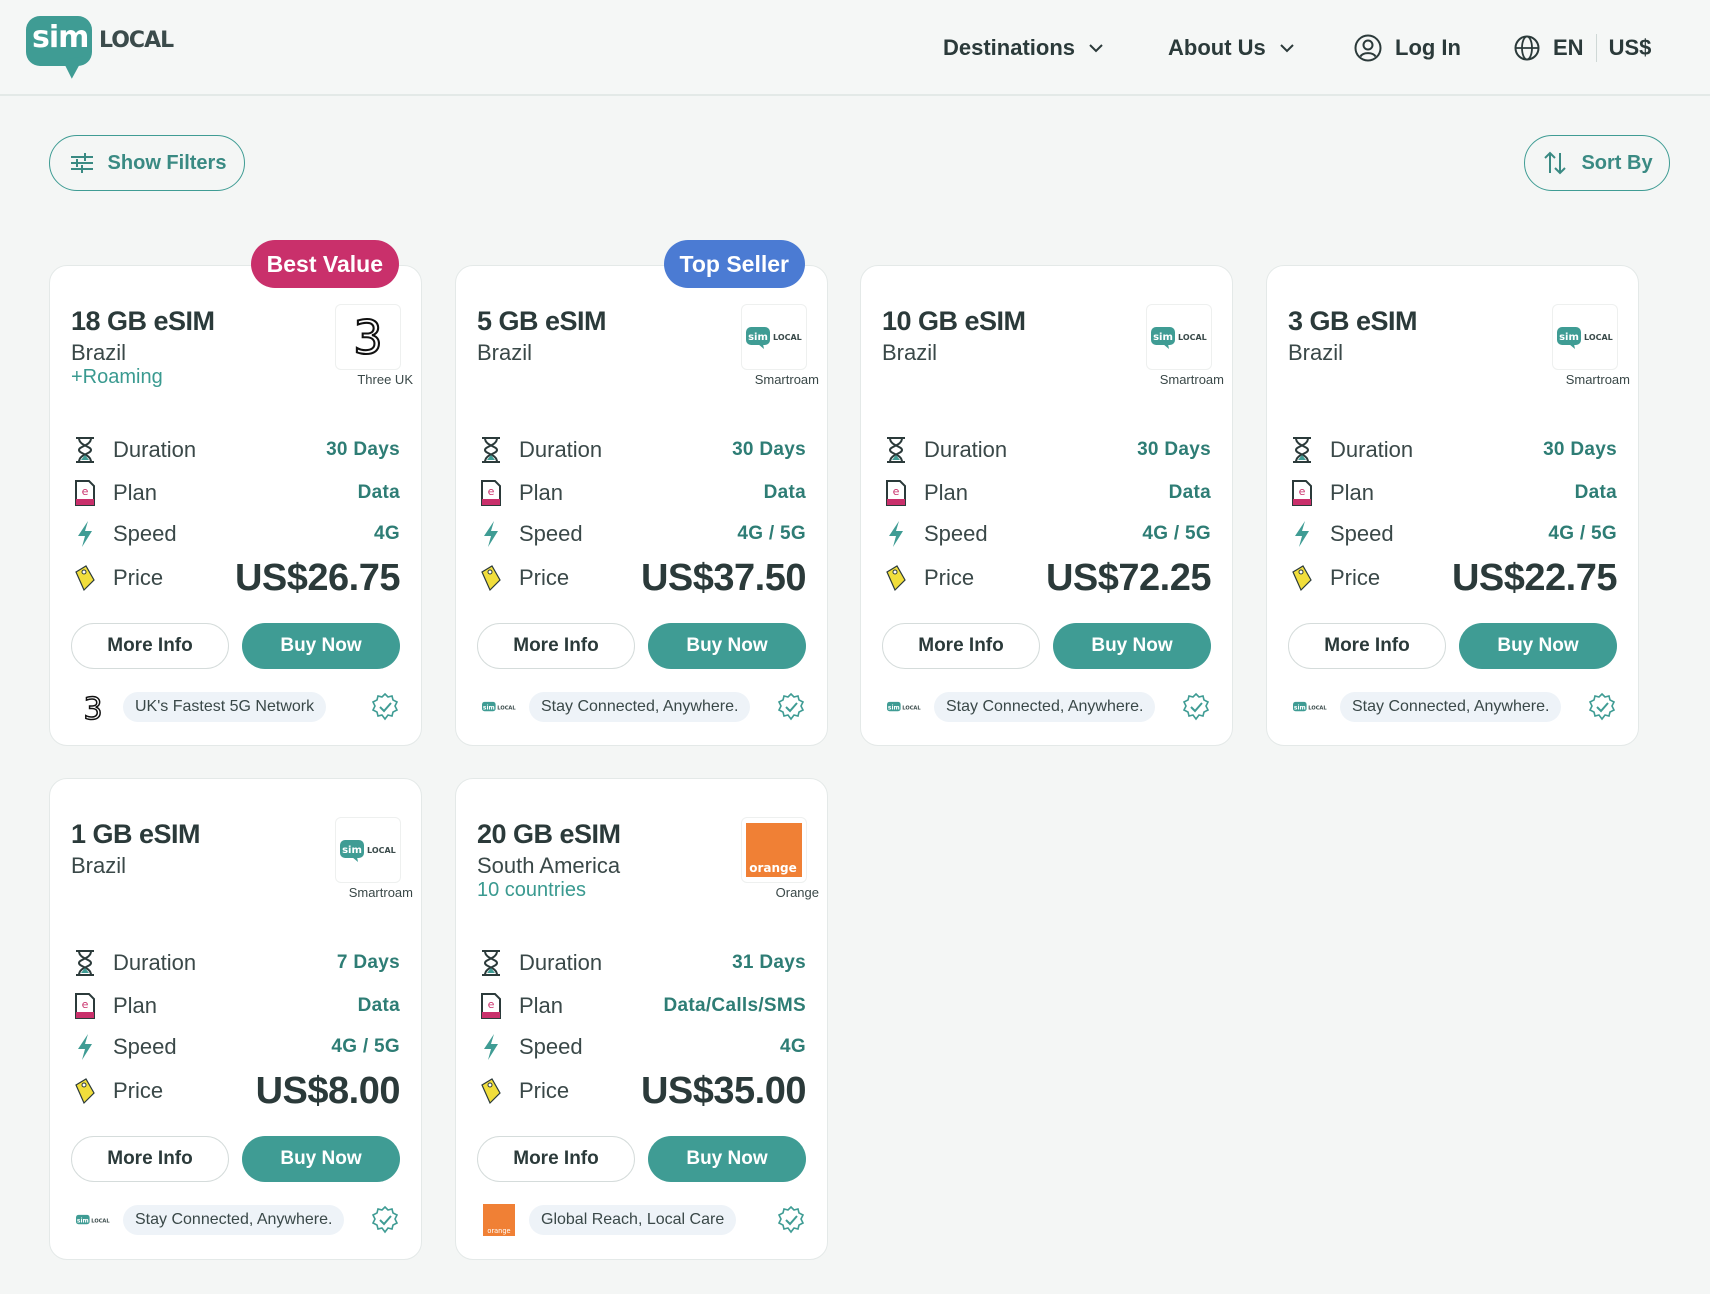 This screenshot has height=1294, width=1710. What do you see at coordinates (549, 865) in the screenshot?
I see `plan-country: South America` at bounding box center [549, 865].